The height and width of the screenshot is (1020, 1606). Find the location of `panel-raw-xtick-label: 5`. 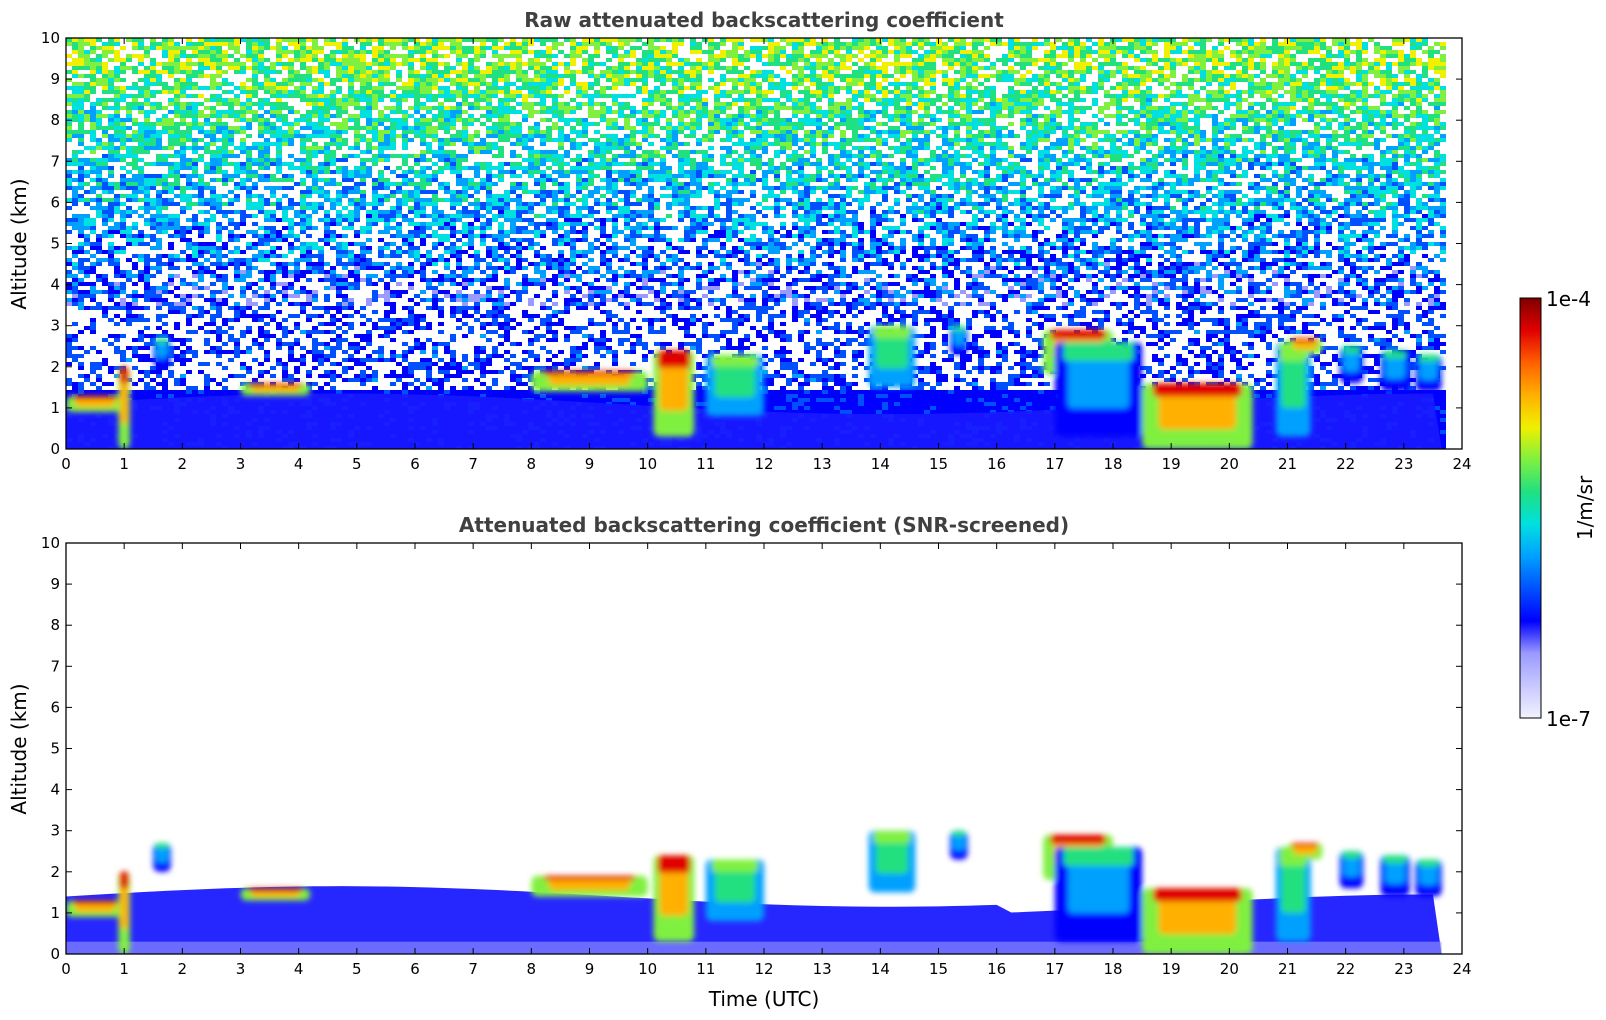

panel-raw-xtick-label: 5 is located at coordinates (357, 464).